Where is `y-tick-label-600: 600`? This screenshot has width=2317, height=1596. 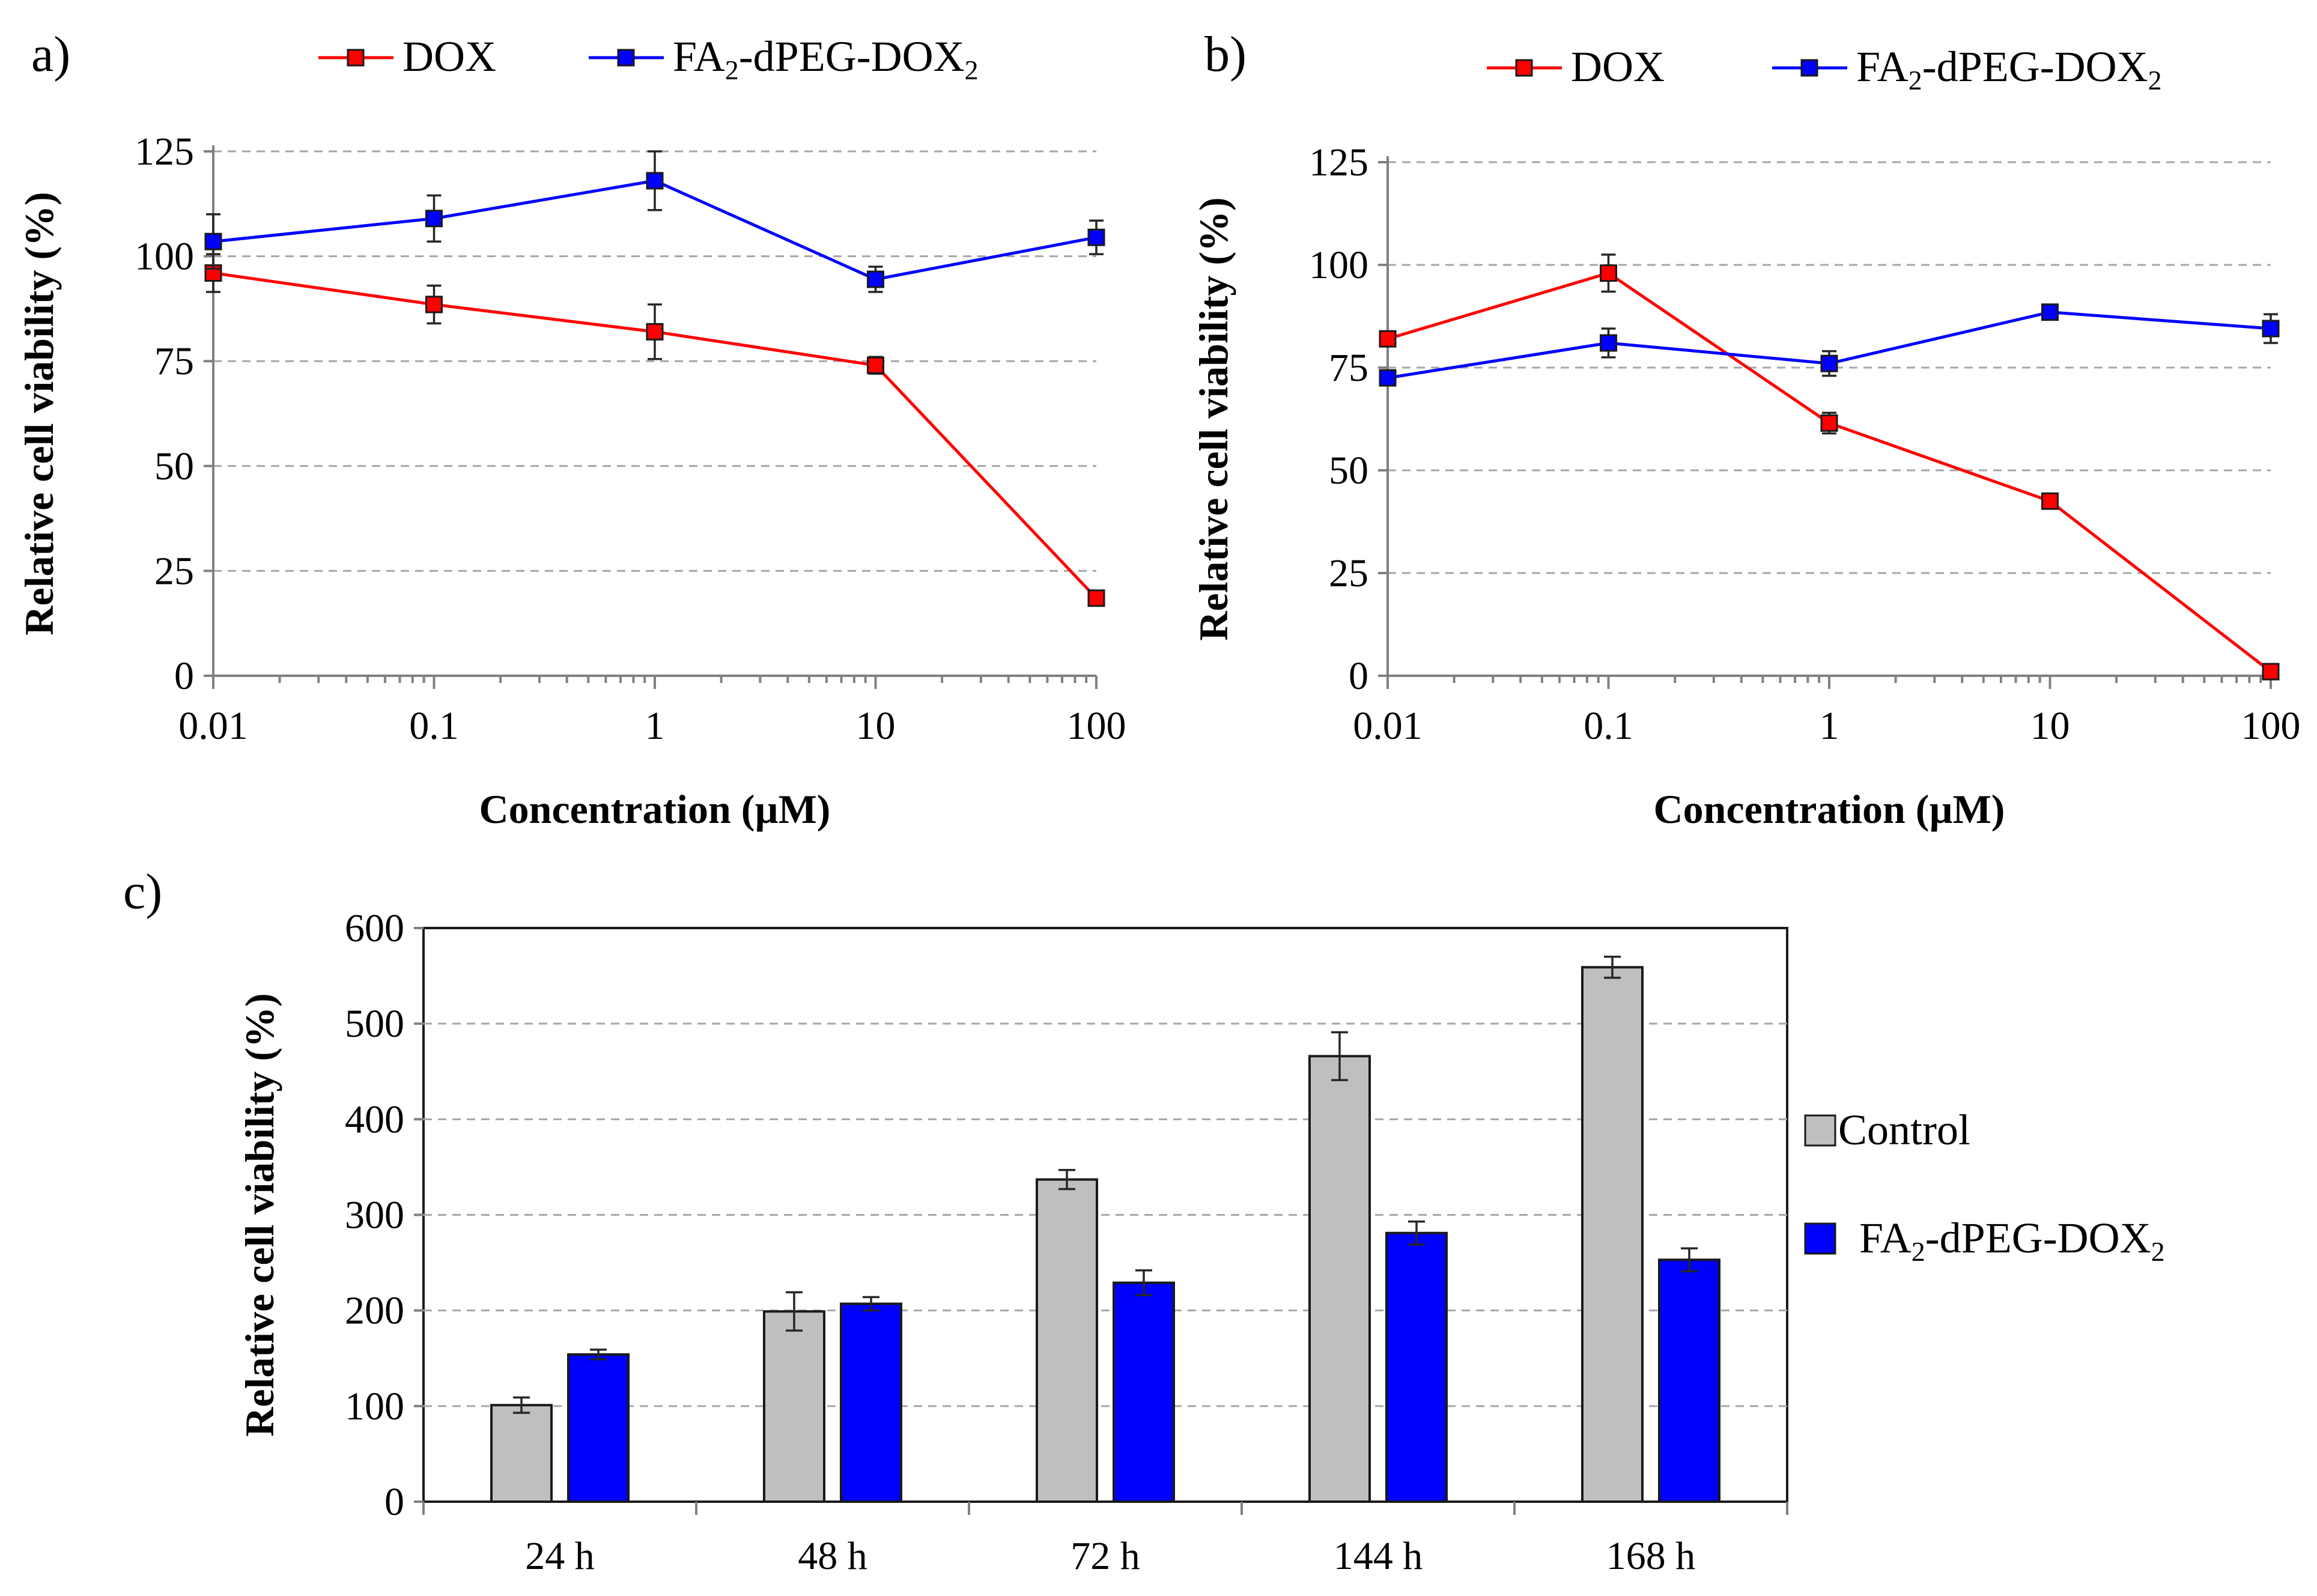 y-tick-label-600: 600 is located at coordinates (374, 928).